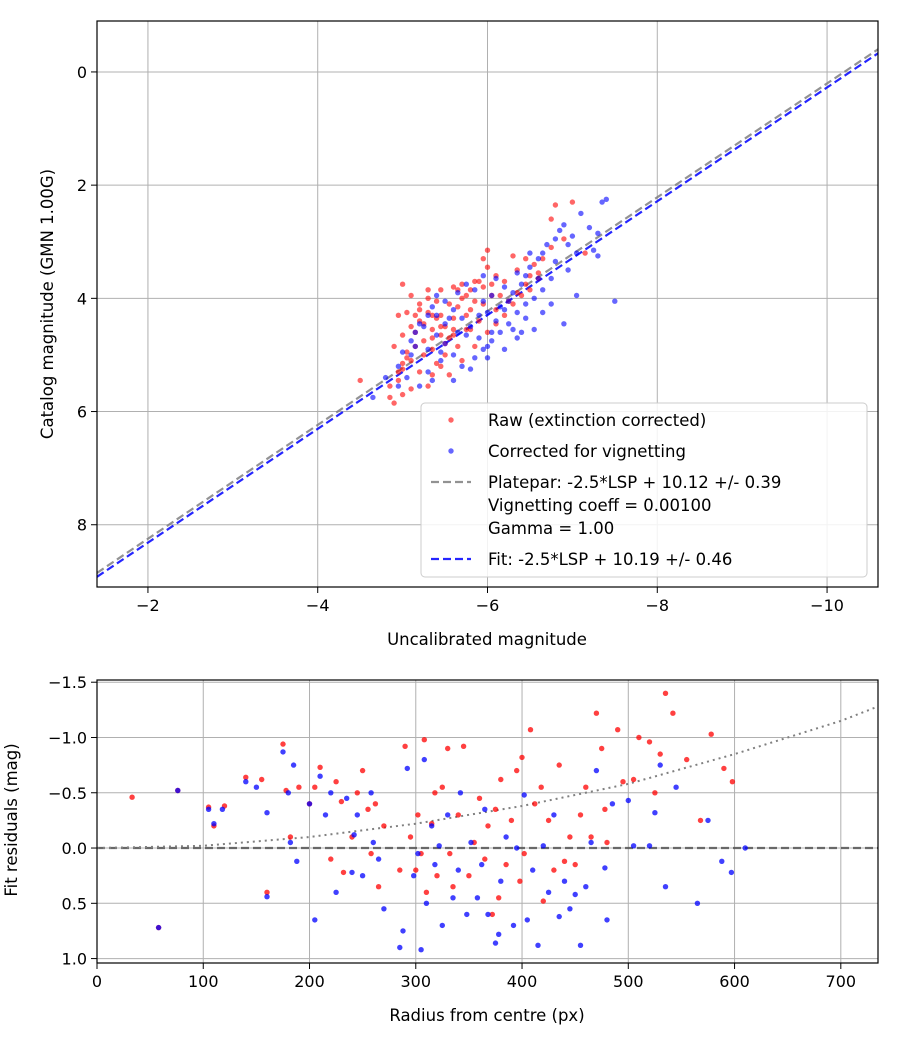  Describe the element at coordinates (148, 605) in the screenshot. I see `x-tick-label: −2` at that location.